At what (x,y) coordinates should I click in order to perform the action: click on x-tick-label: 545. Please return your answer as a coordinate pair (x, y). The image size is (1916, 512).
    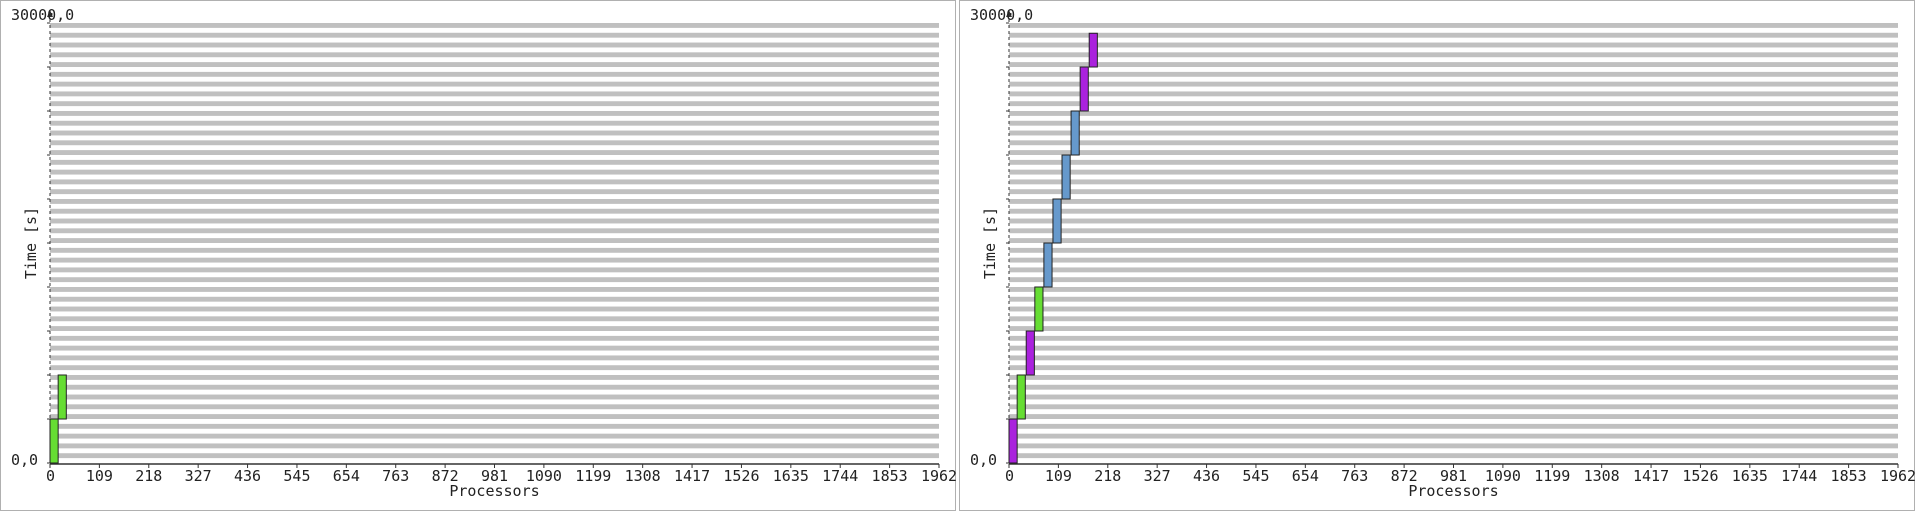
    Looking at the image, I should click on (1255, 476).